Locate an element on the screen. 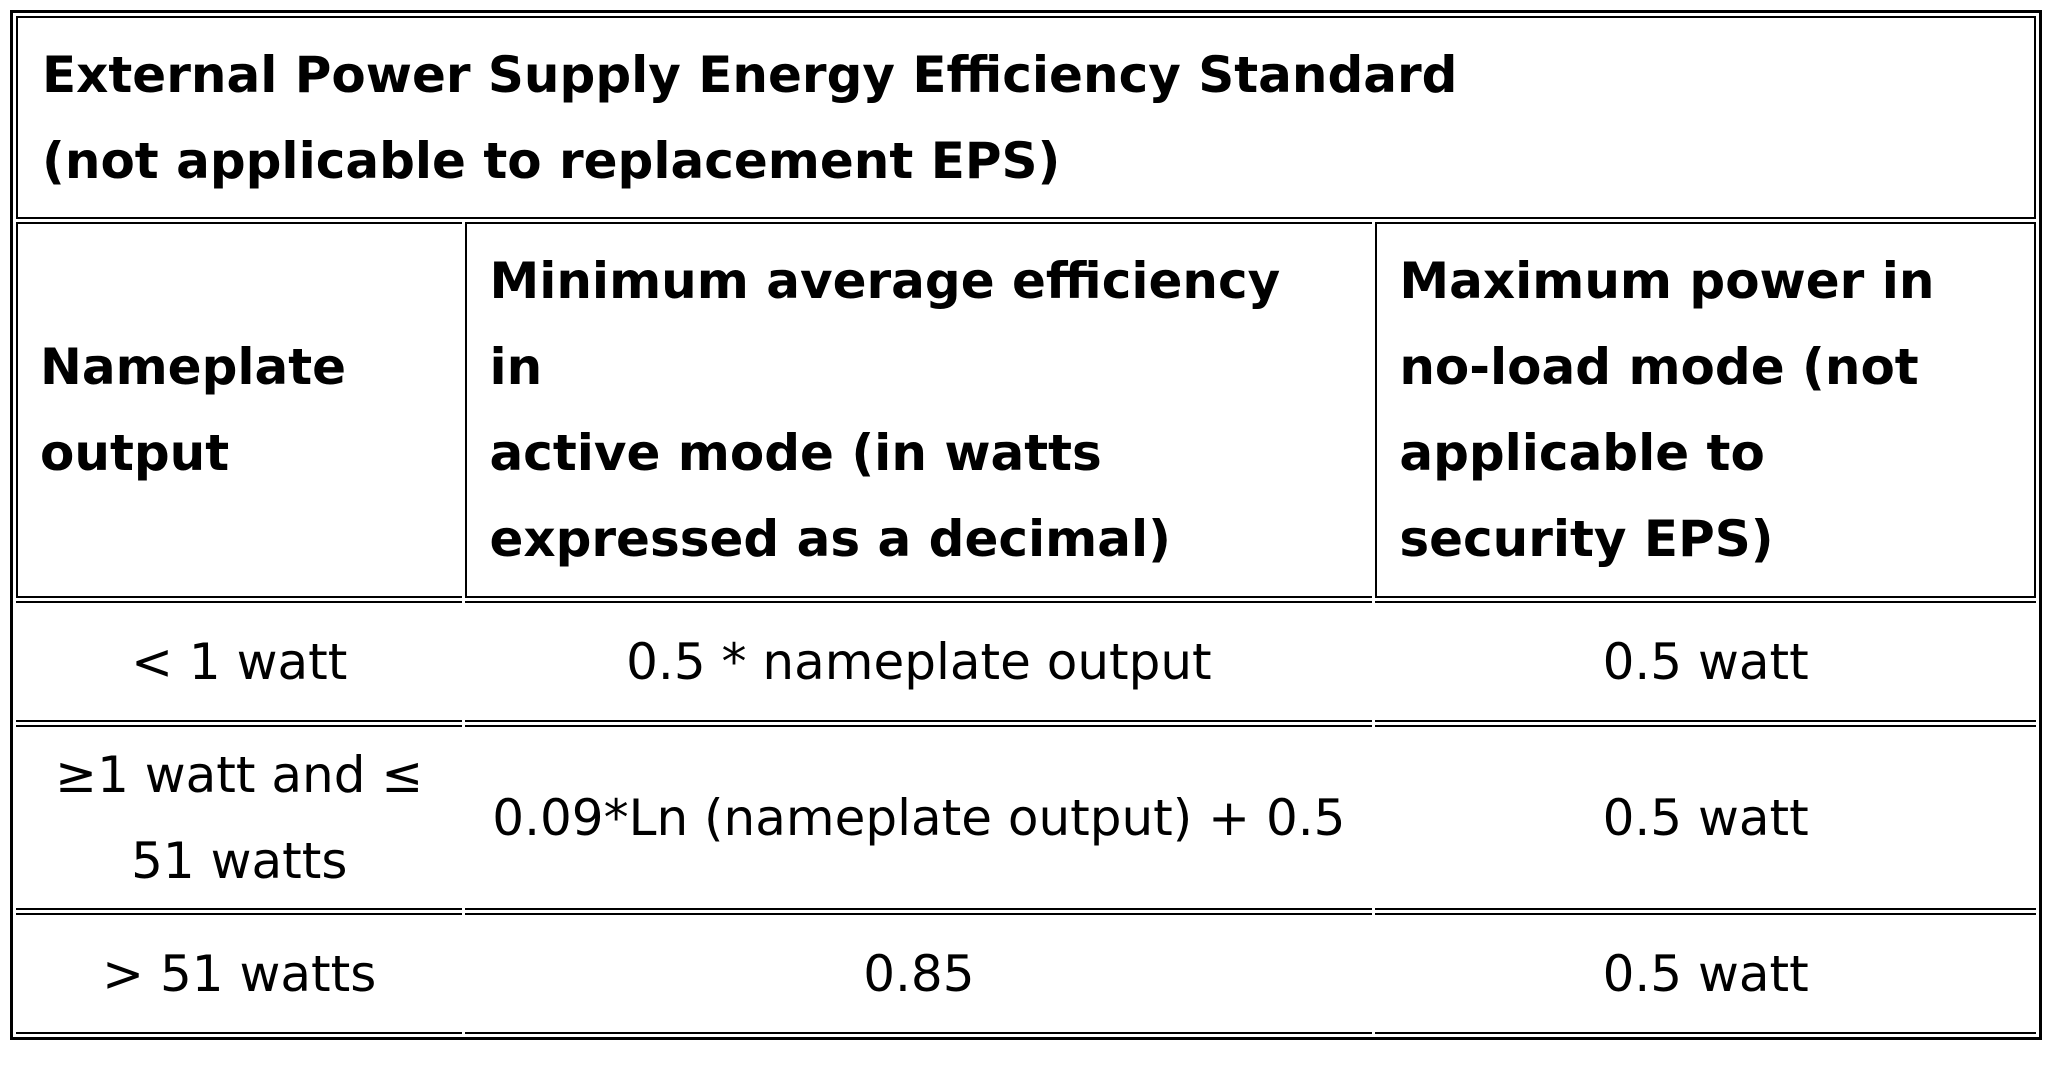 The width and height of the screenshot is (2056, 1078). cell-no-load-power-3: 0.5 watt is located at coordinates (1705, 973).